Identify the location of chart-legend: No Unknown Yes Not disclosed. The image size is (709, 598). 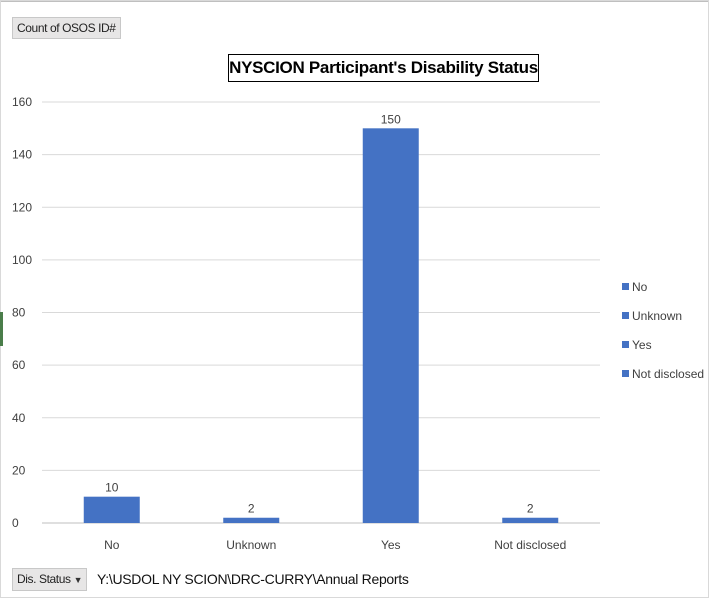
(663, 330).